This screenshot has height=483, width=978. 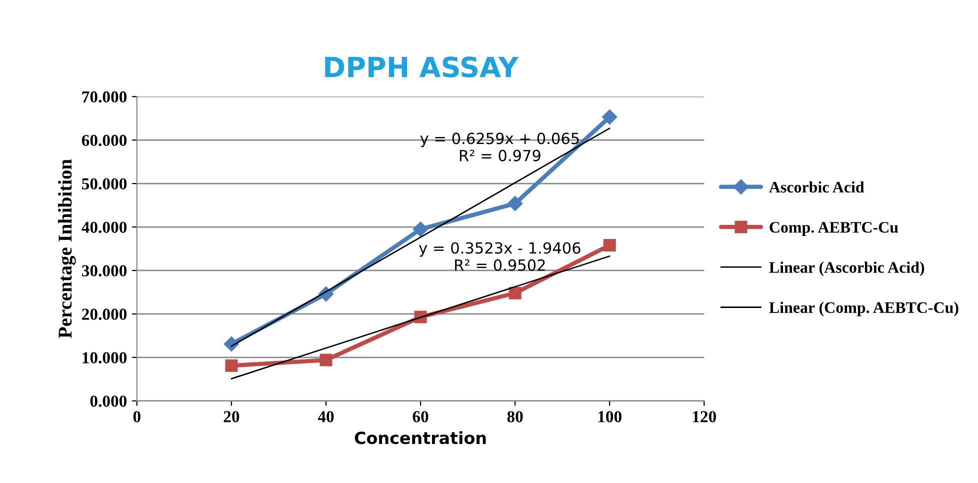 I want to click on legend-label: Linear (Comp. AEBTC-Cu), so click(x=863, y=309).